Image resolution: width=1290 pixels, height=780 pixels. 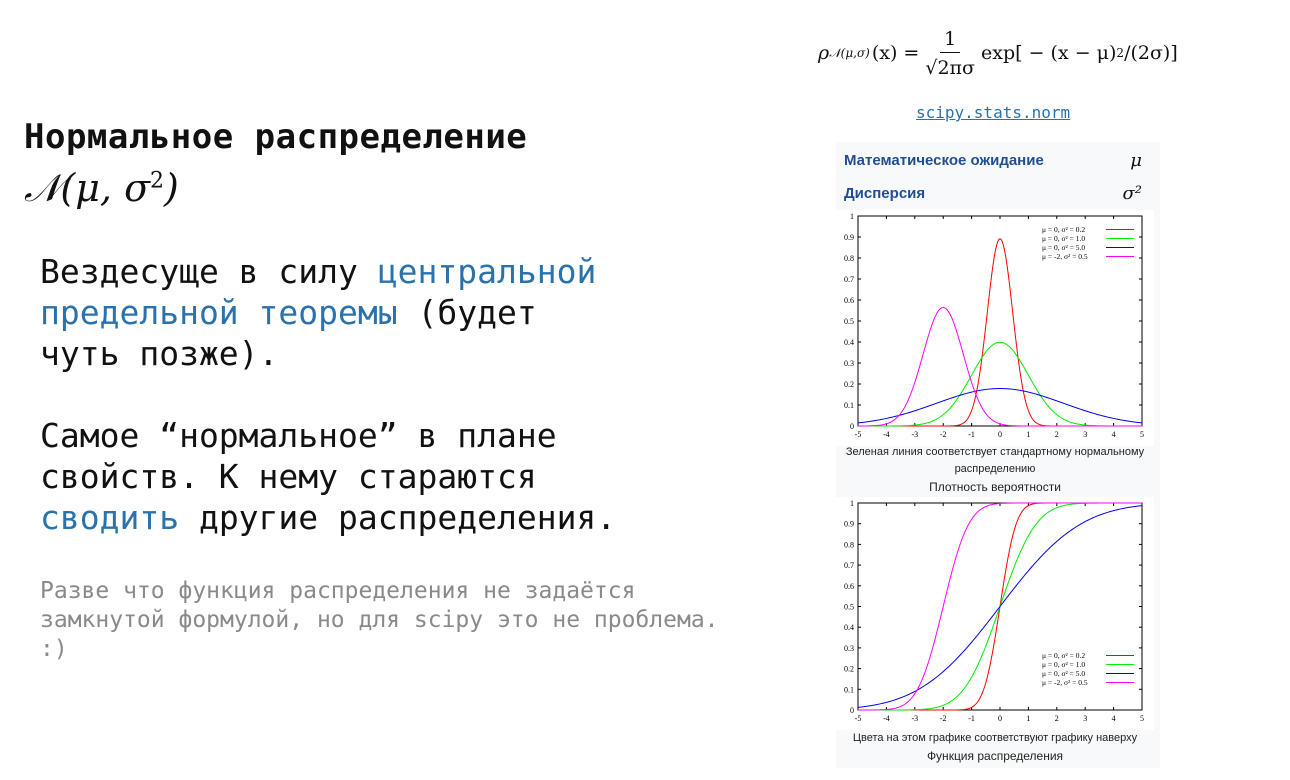 What do you see at coordinates (1028, 718) in the screenshot?
I see `cdf-x-tick-label: 1` at bounding box center [1028, 718].